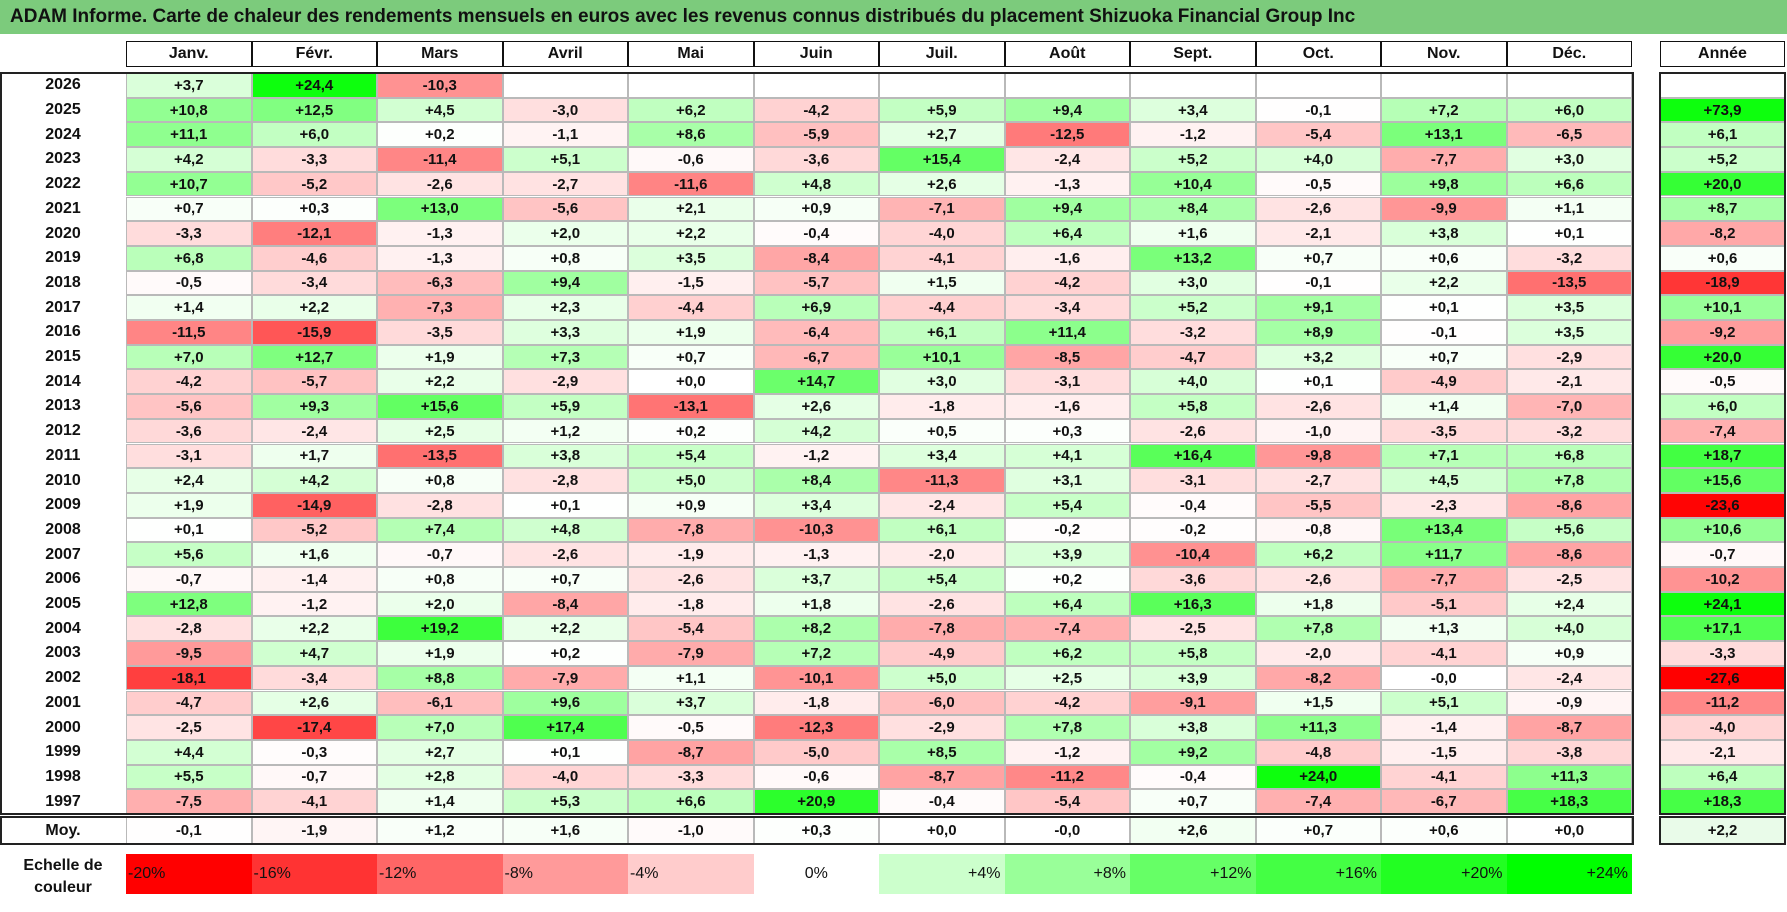 This screenshot has width=1787, height=912. I want to click on heatmap-cell: +6,8, so click(1569, 456).